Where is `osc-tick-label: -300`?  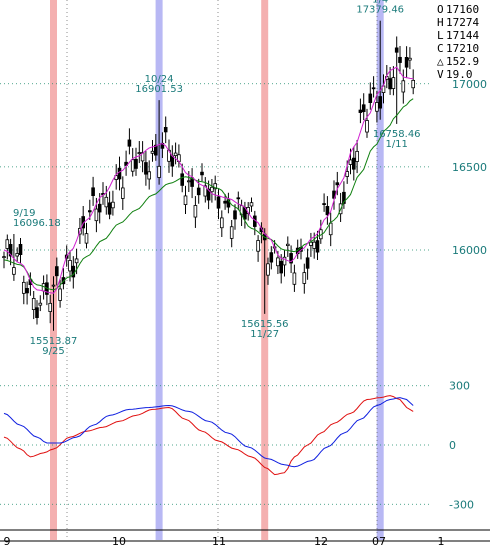 osc-tick-label: -300 is located at coordinates (461, 504).